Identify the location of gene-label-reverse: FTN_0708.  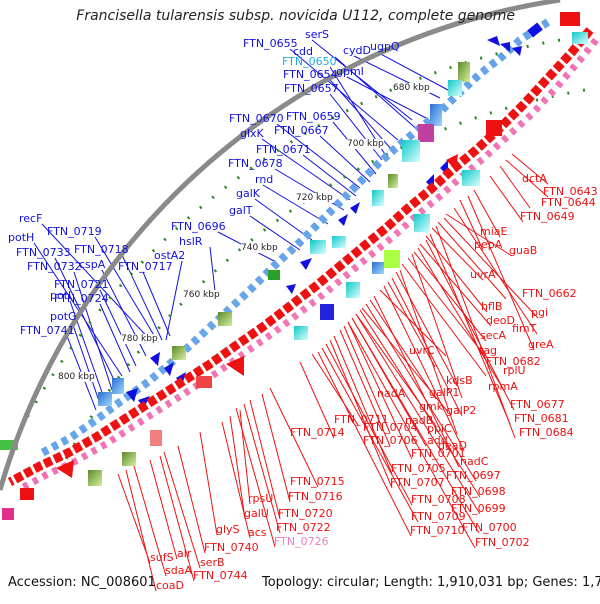
(438, 499).